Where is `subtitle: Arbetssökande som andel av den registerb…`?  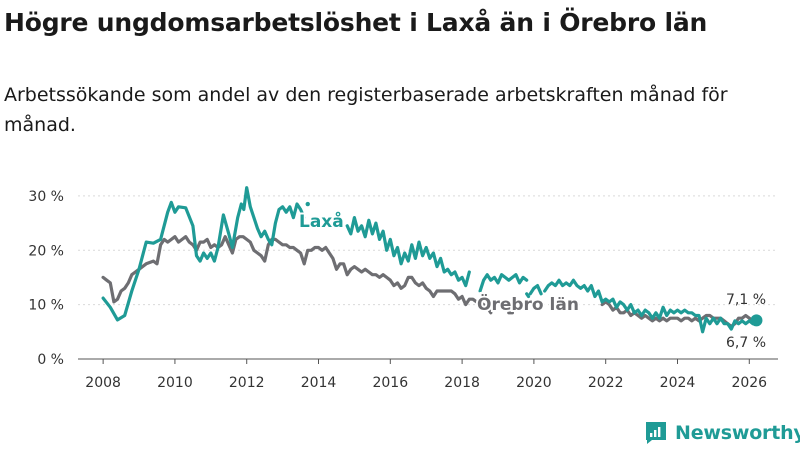
subtitle: Arbetssökande som andel av den registerb… is located at coordinates (366, 110).